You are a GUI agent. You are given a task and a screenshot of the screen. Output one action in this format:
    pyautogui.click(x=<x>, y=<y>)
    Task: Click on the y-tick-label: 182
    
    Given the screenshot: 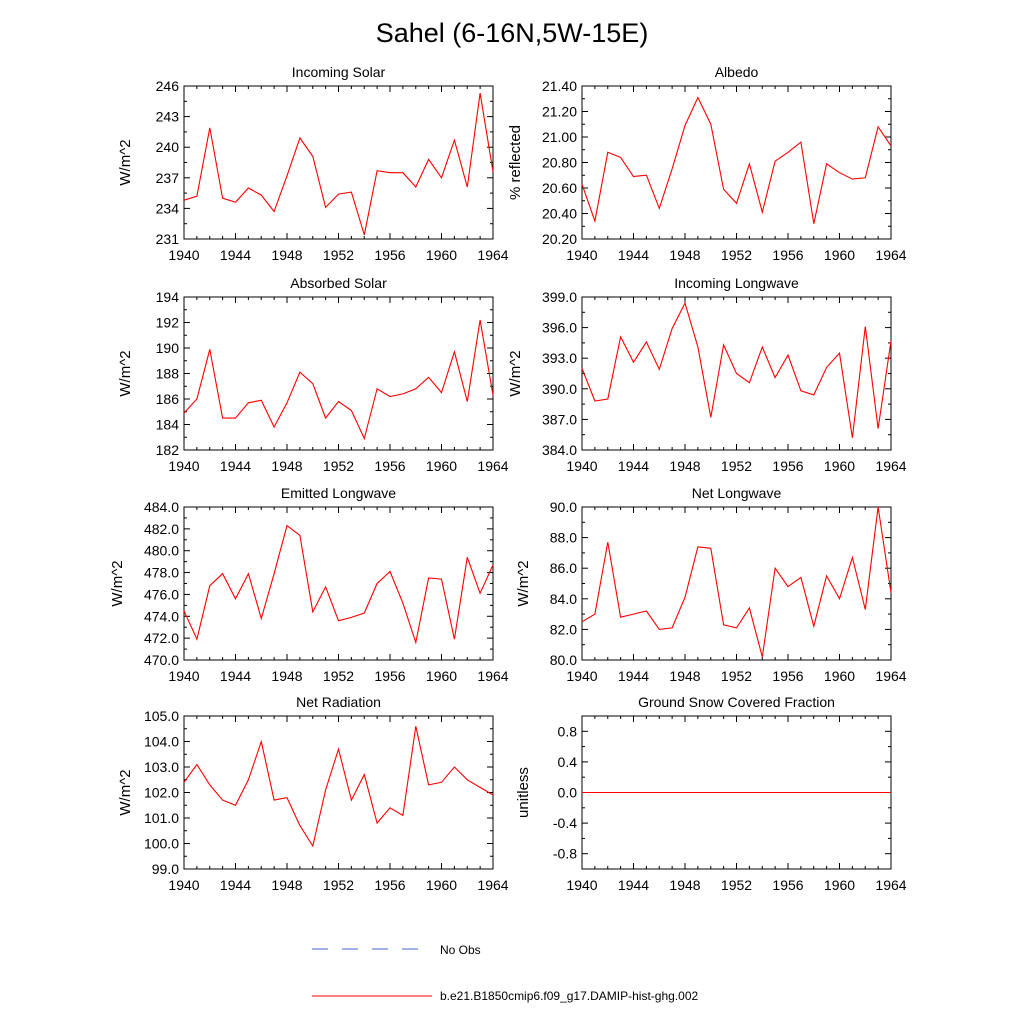 What is the action you would take?
    pyautogui.click(x=168, y=450)
    